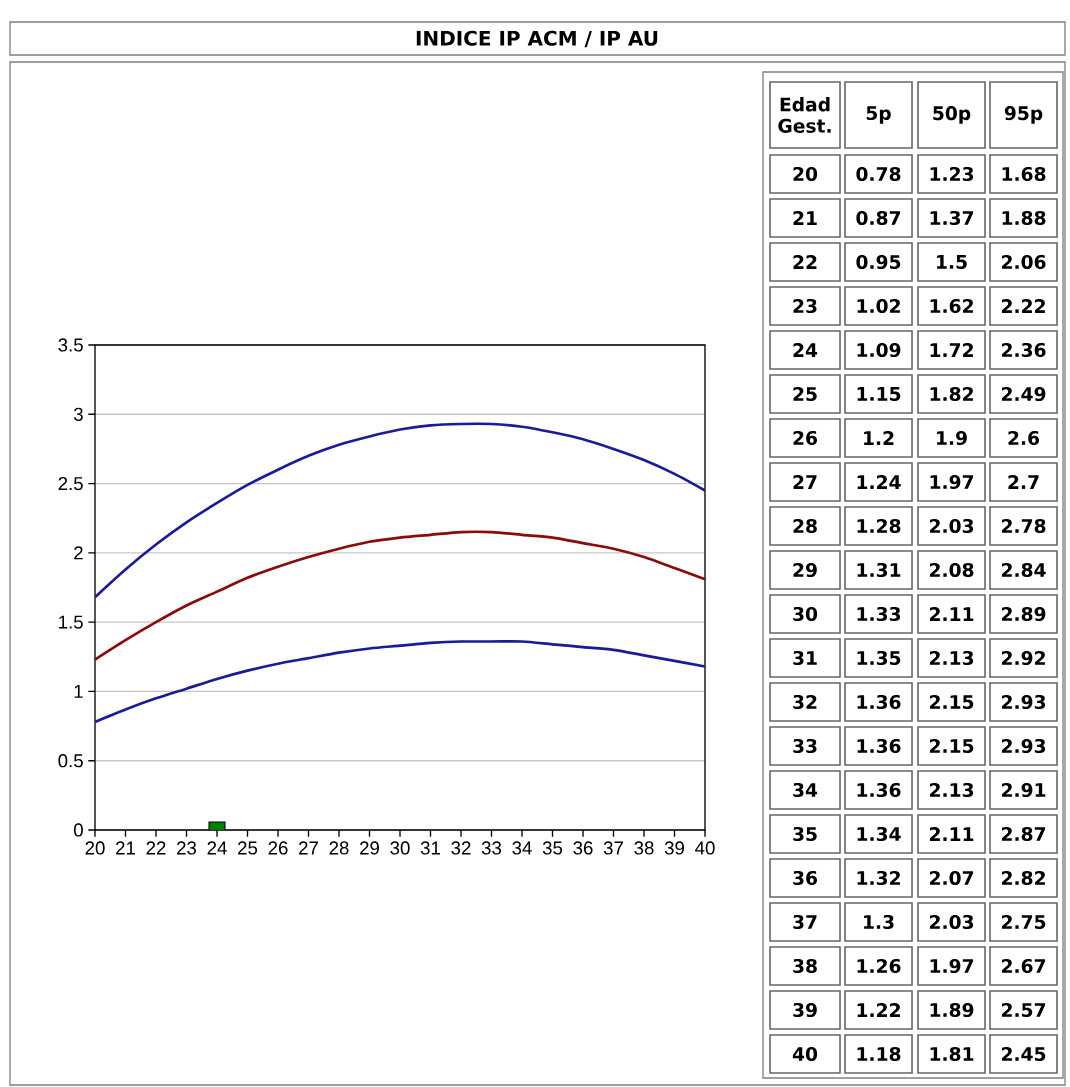  What do you see at coordinates (308, 848) in the screenshot?
I see `x-tick-label: 27` at bounding box center [308, 848].